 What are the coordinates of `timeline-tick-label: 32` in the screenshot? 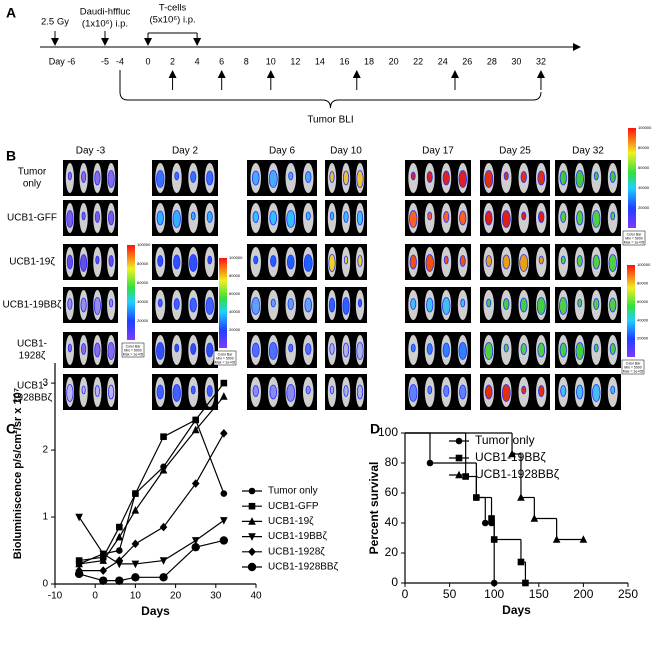 It's located at (541, 61).